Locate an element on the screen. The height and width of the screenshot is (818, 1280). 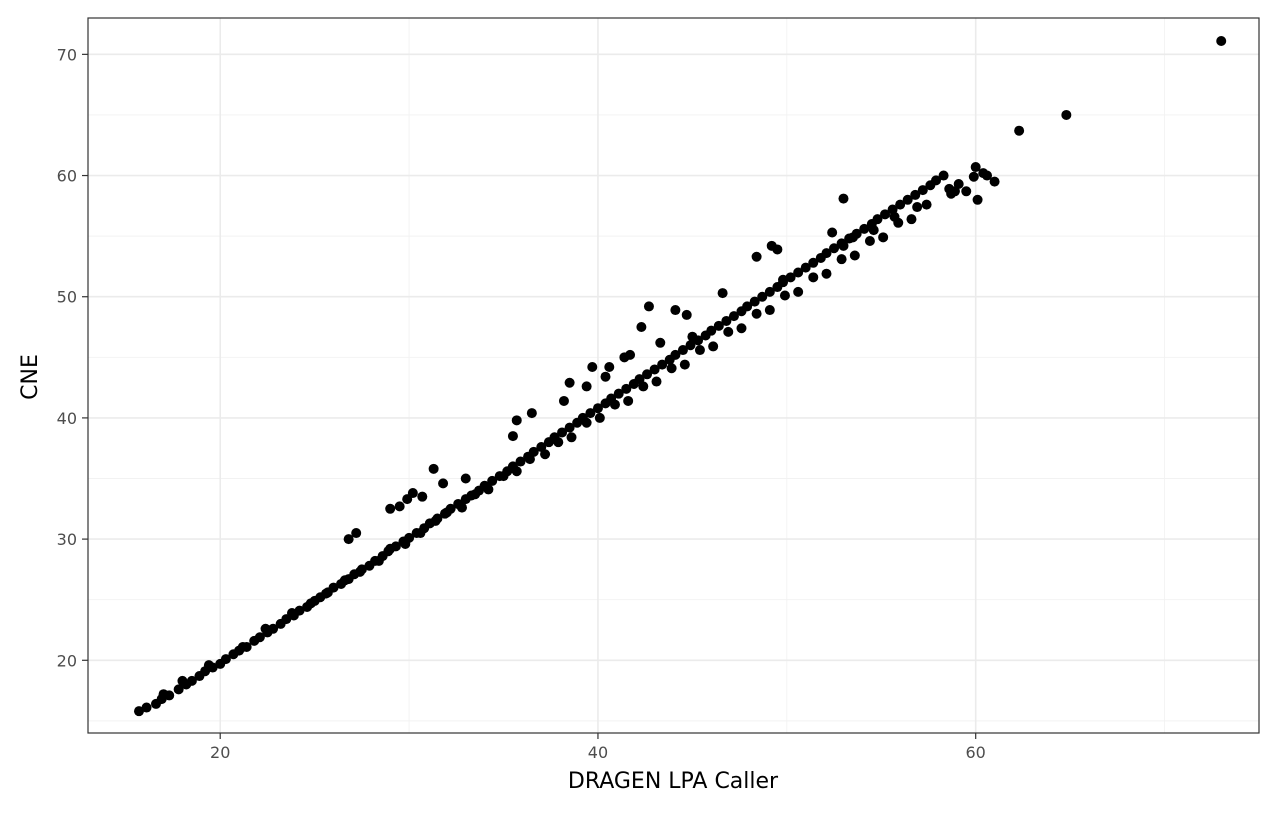
y-tick-label: 60 is located at coordinates (67, 176).